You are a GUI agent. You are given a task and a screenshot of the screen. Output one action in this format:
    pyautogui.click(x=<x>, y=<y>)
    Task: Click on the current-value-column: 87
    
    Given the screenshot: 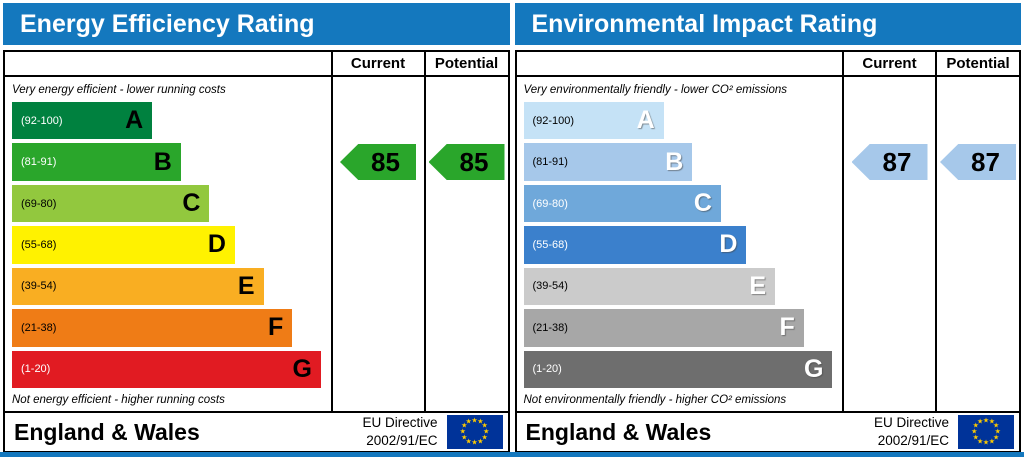 What is the action you would take?
    pyautogui.click(x=888, y=244)
    